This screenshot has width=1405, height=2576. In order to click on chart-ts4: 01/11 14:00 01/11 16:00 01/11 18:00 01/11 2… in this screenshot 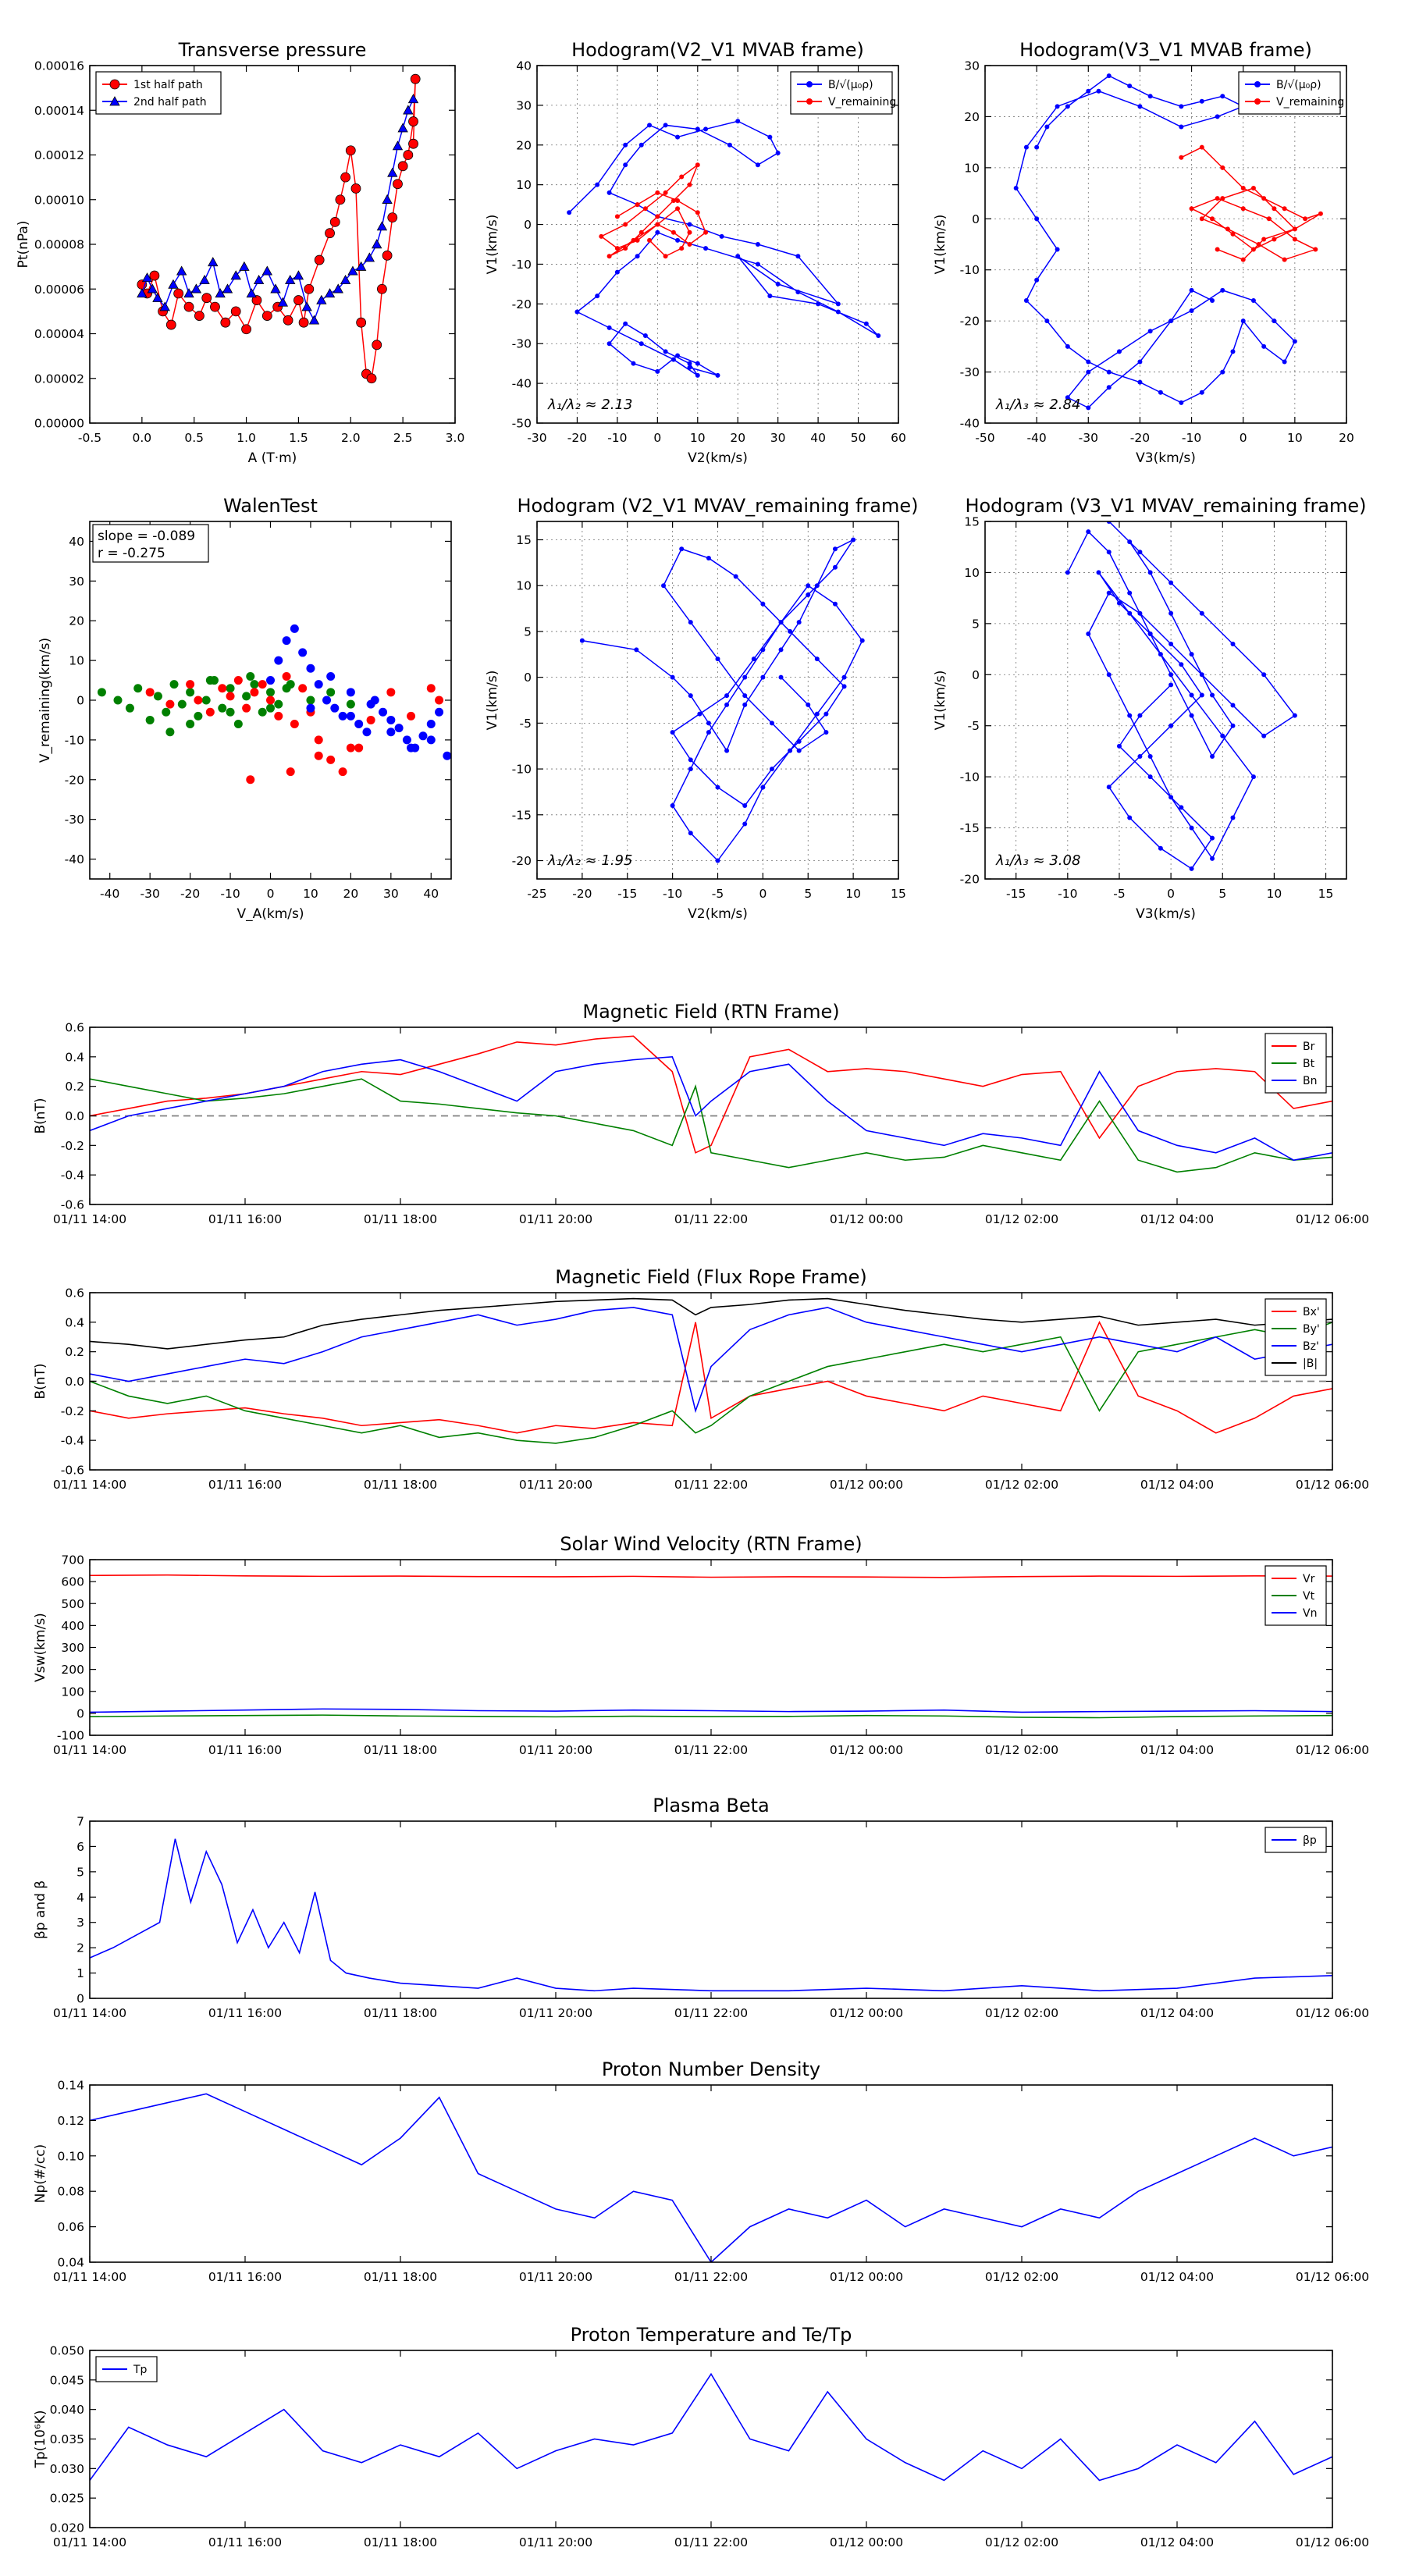, I will do `click(701, 1907)`.